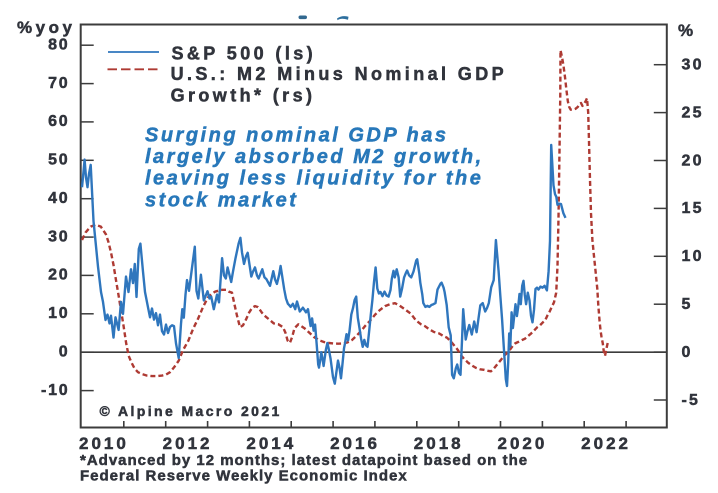  Describe the element at coordinates (271, 443) in the screenshot. I see `svg-text: 2014` at that location.